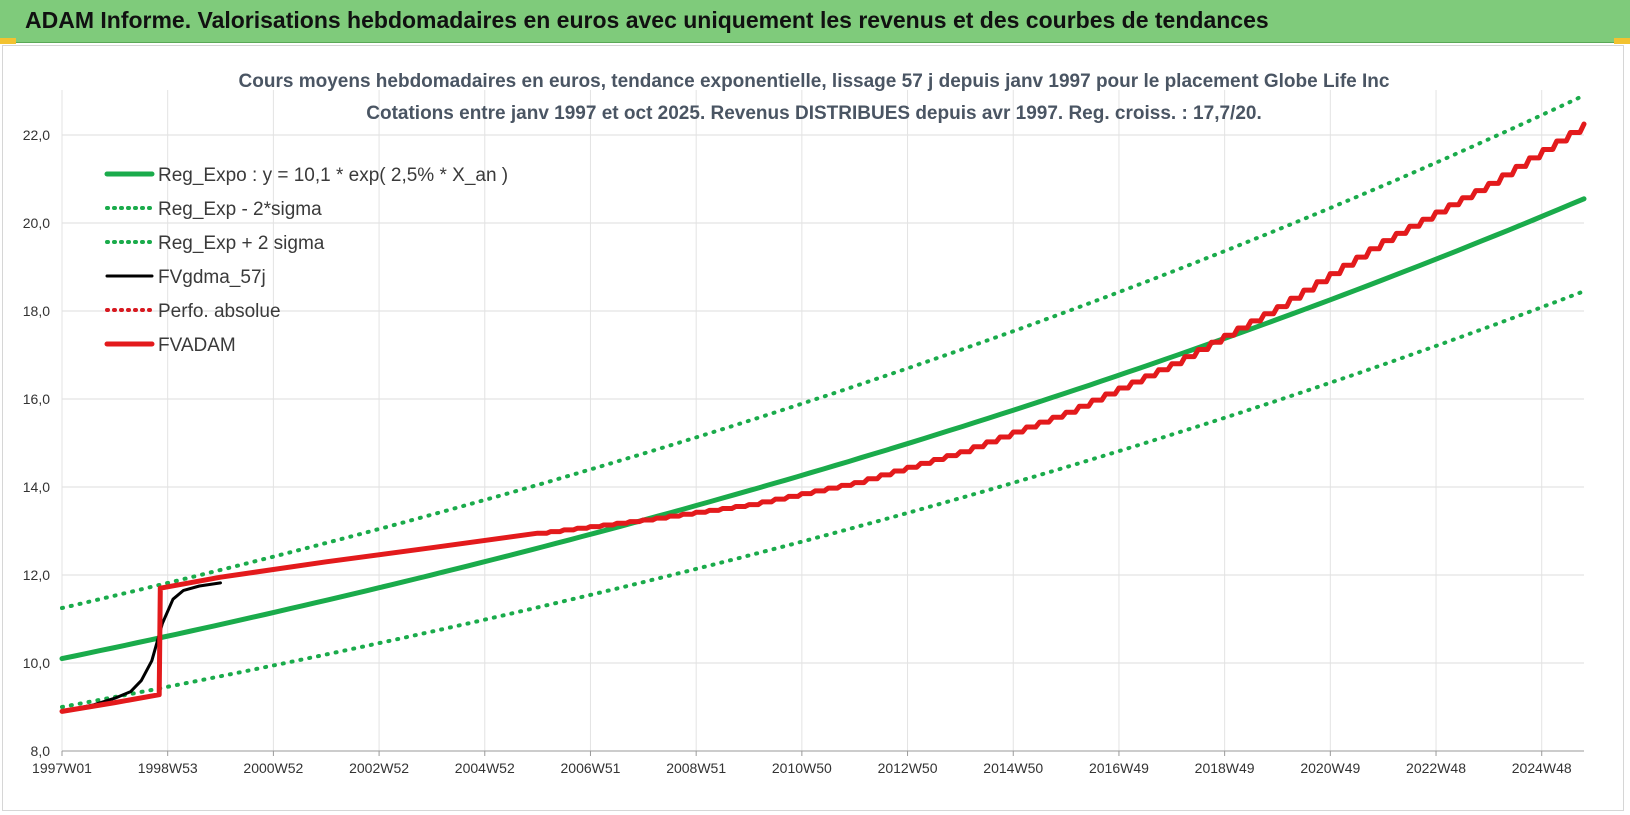 Image resolution: width=1630 pixels, height=815 pixels. I want to click on legend-label-2: Reg_Exp + 2 sigma, so click(241, 243).